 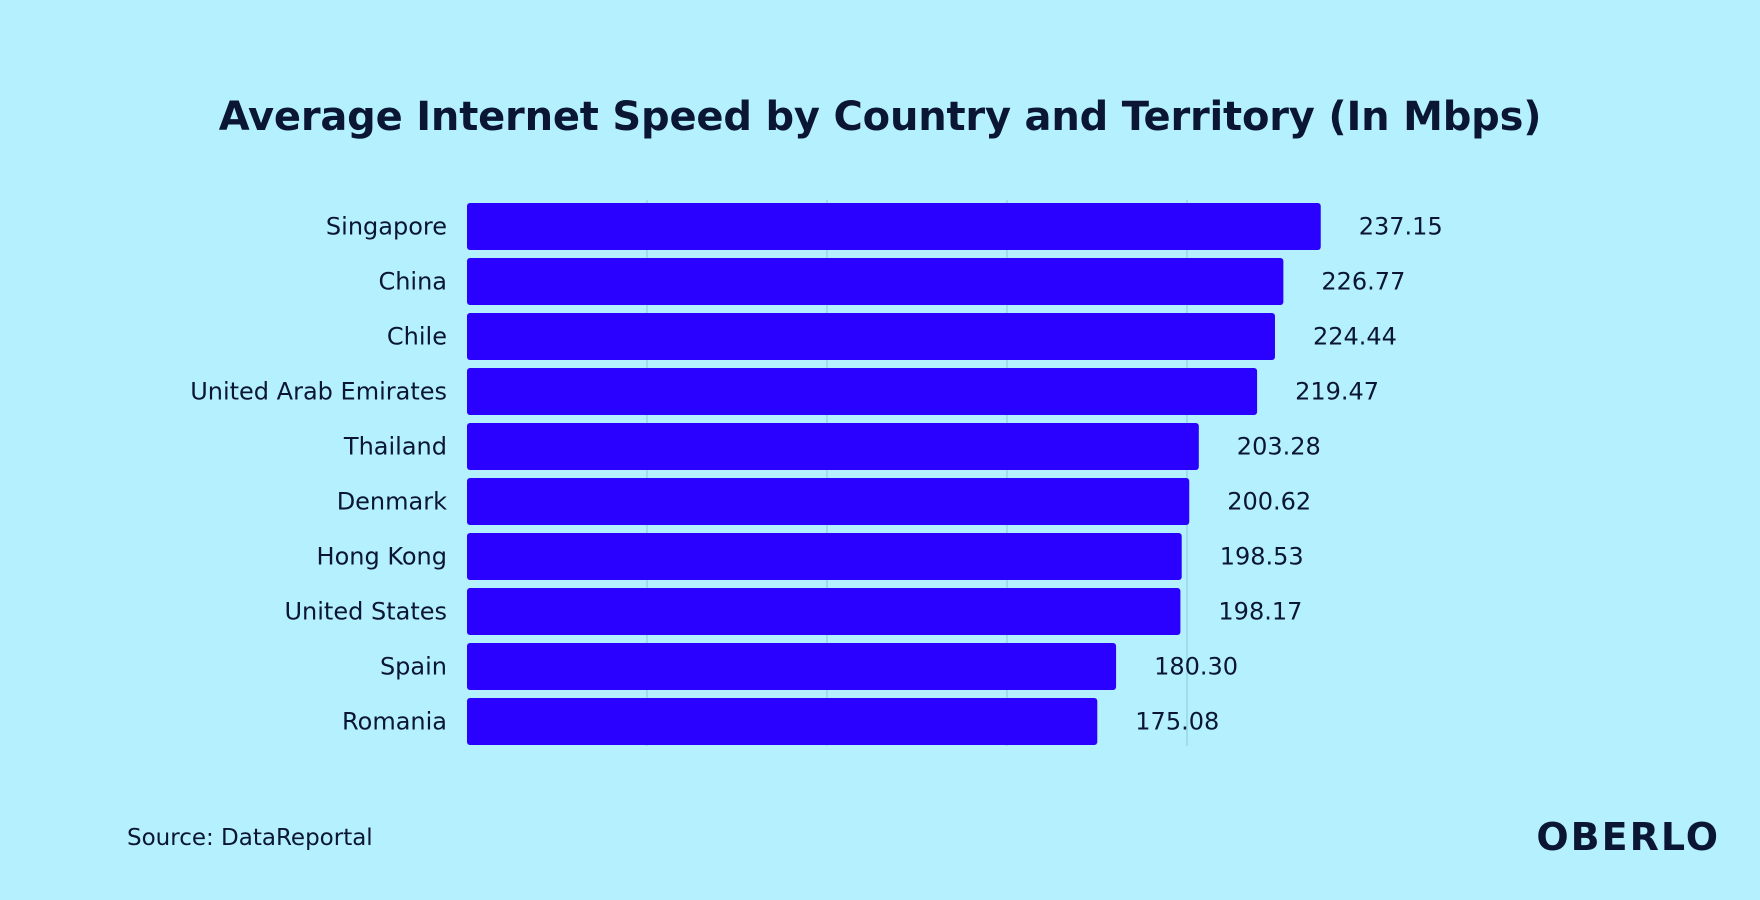 I want to click on value-label-4: 203.28, so click(x=1279, y=447).